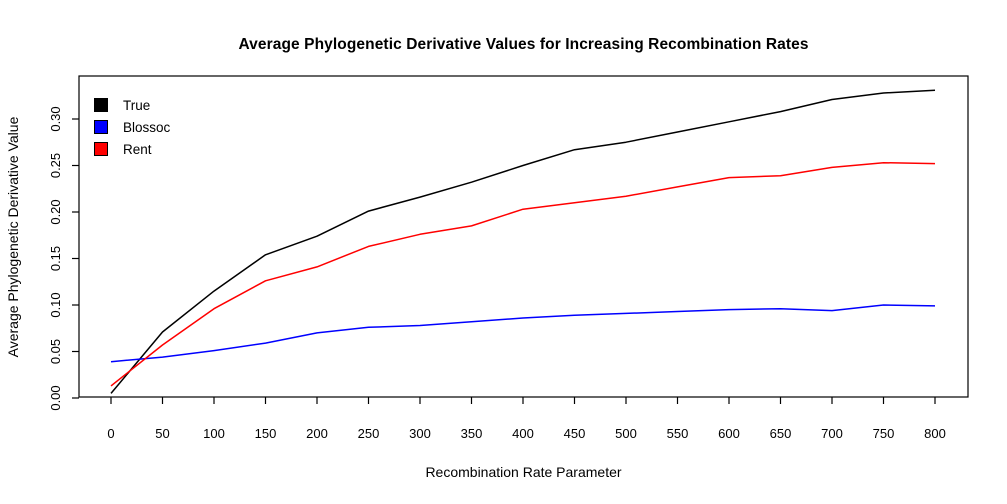  I want to click on x-tick-label: 650, so click(781, 433).